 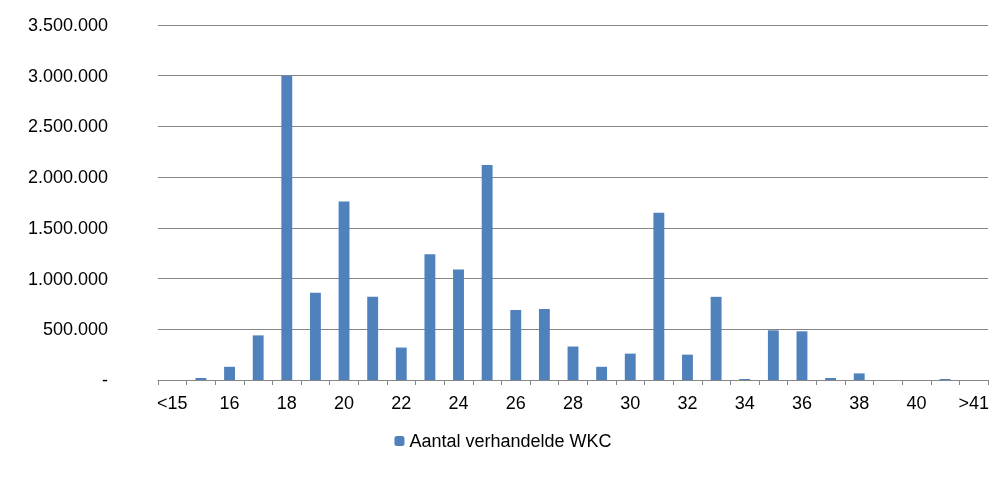 What do you see at coordinates (75, 329) in the screenshot?
I see `y-tick-label: 500.000` at bounding box center [75, 329].